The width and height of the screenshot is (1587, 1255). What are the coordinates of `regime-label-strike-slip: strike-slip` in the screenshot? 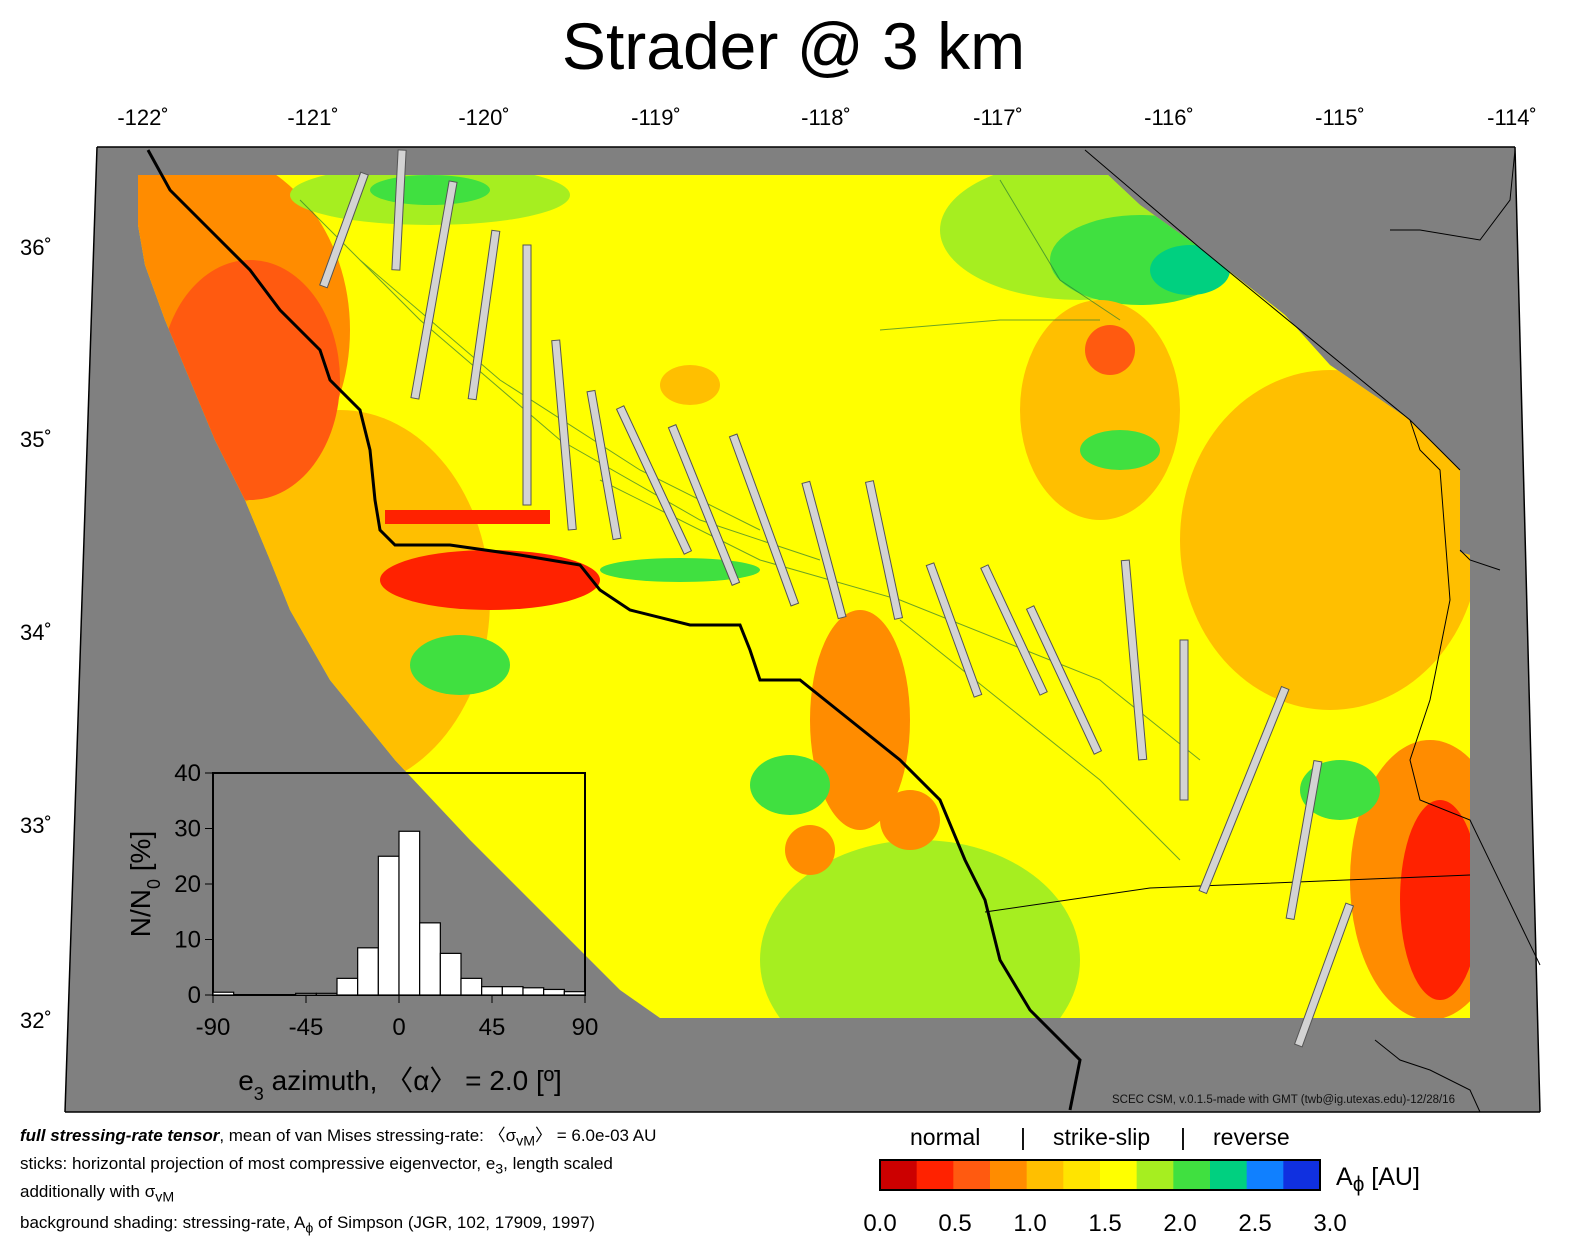 It's located at (1102, 1137).